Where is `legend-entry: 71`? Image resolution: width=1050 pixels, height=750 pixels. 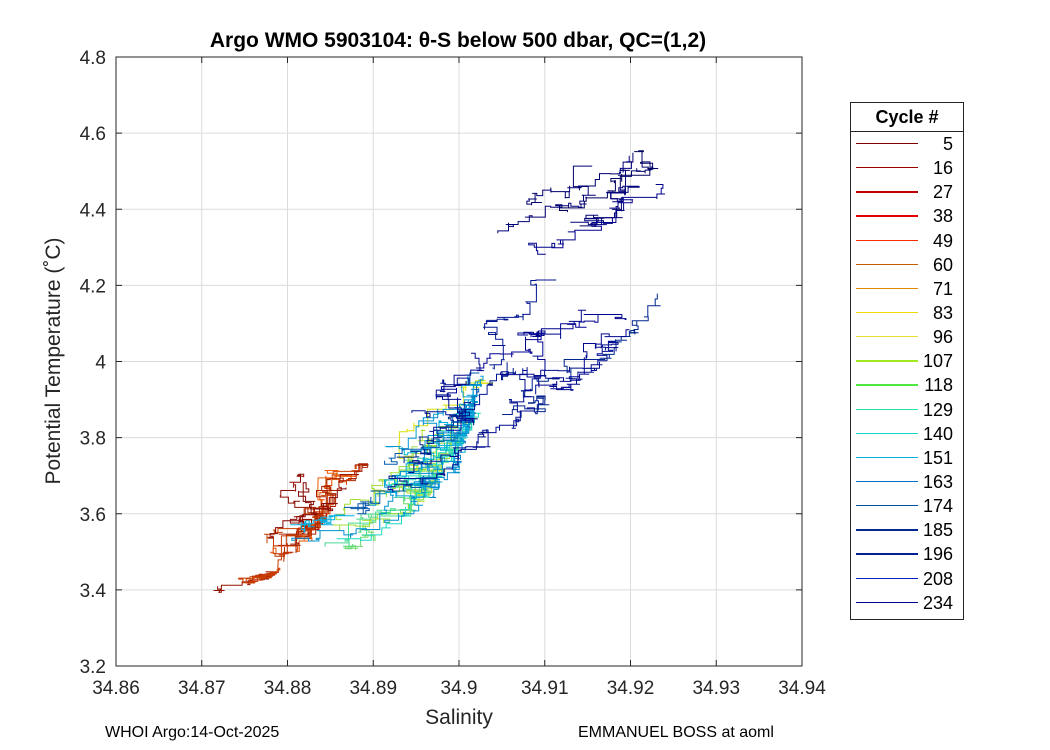
legend-entry: 71 is located at coordinates (907, 289).